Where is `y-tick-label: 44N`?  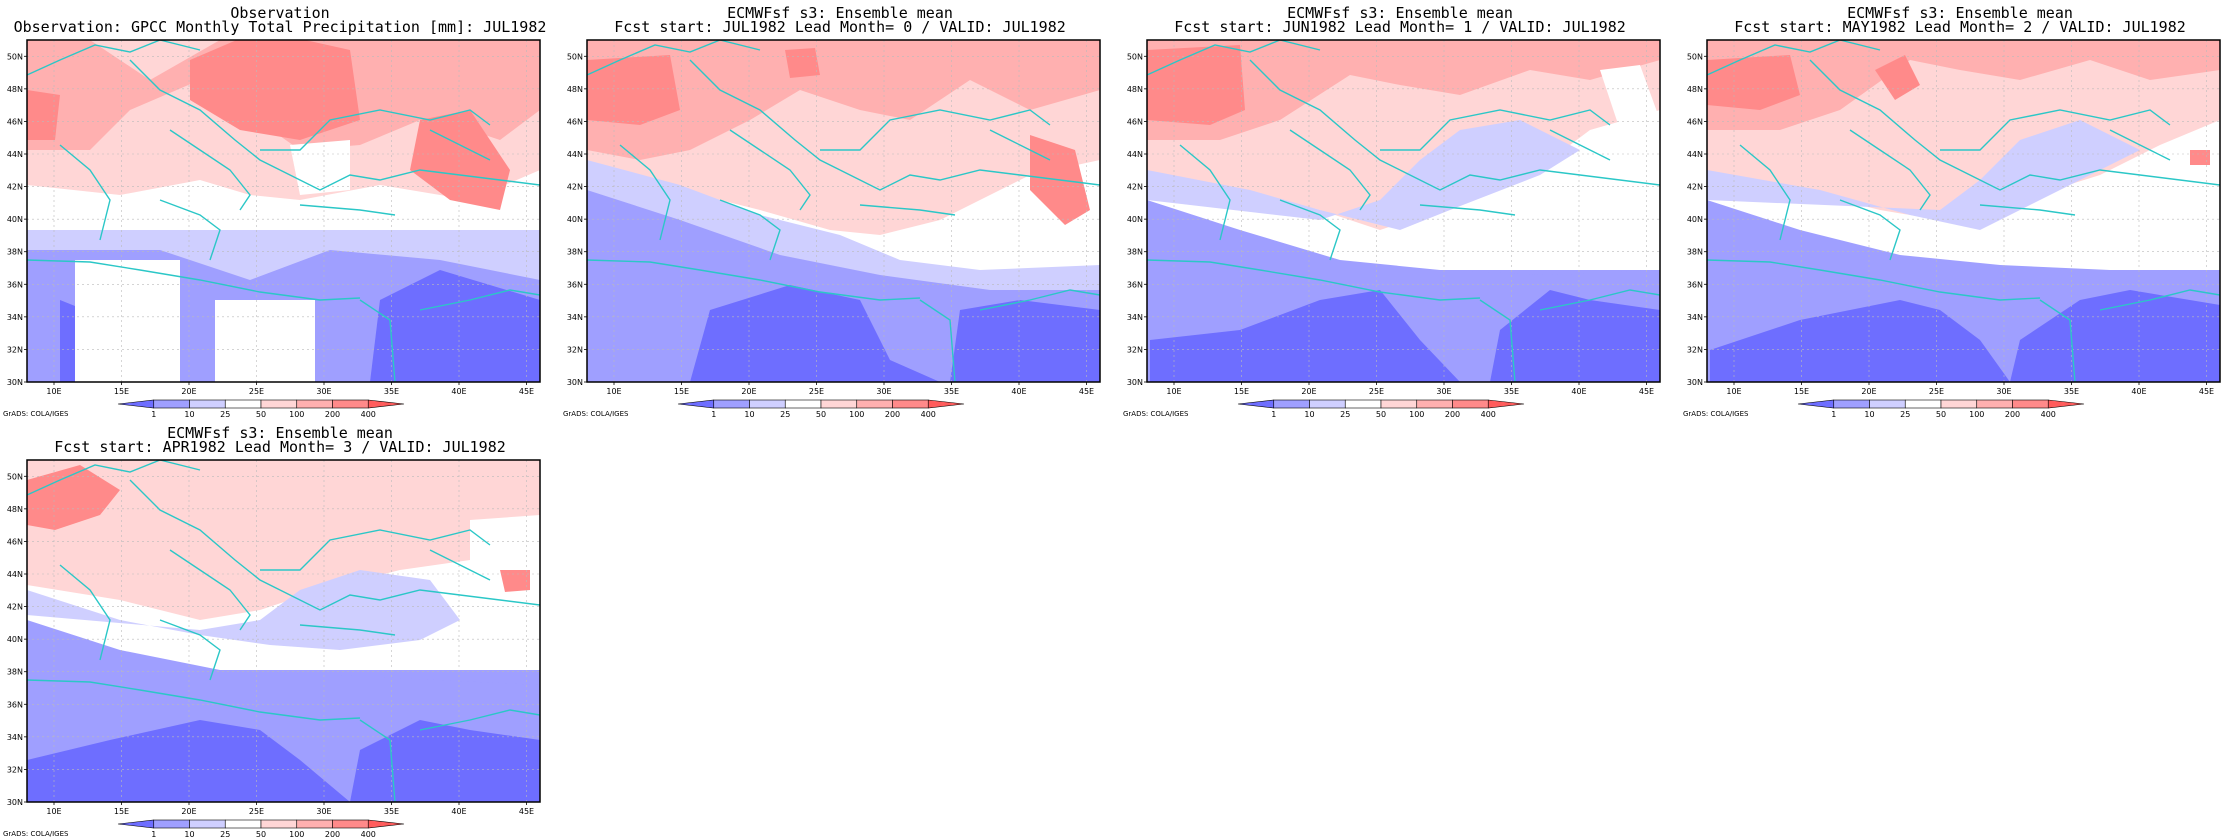 y-tick-label: 44N is located at coordinates (1695, 154).